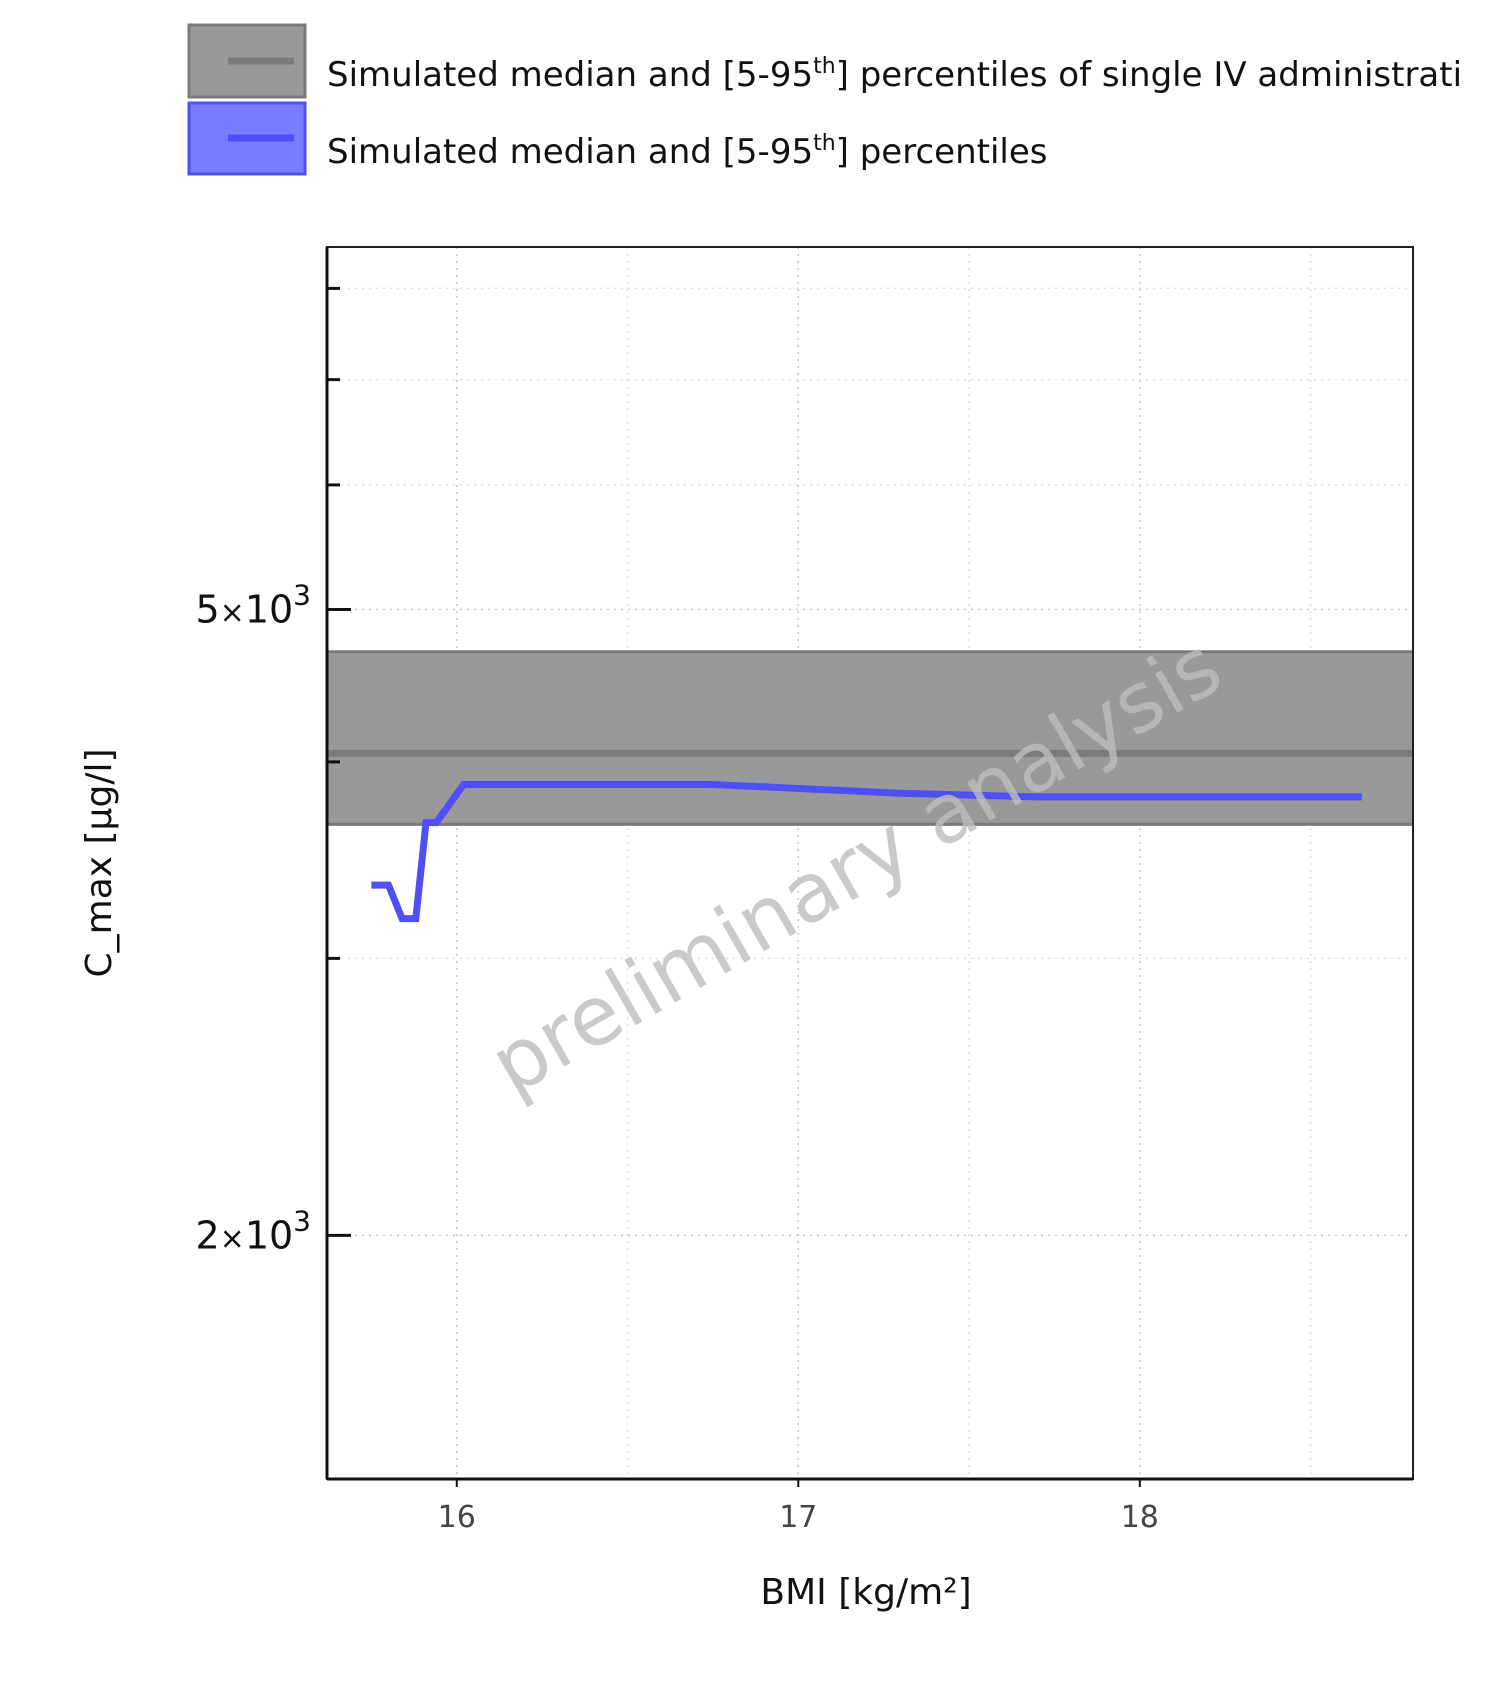 Image resolution: width=1500 pixels, height=1703 pixels. I want to click on y-tick-label: 2×10³, so click(253, 1230).